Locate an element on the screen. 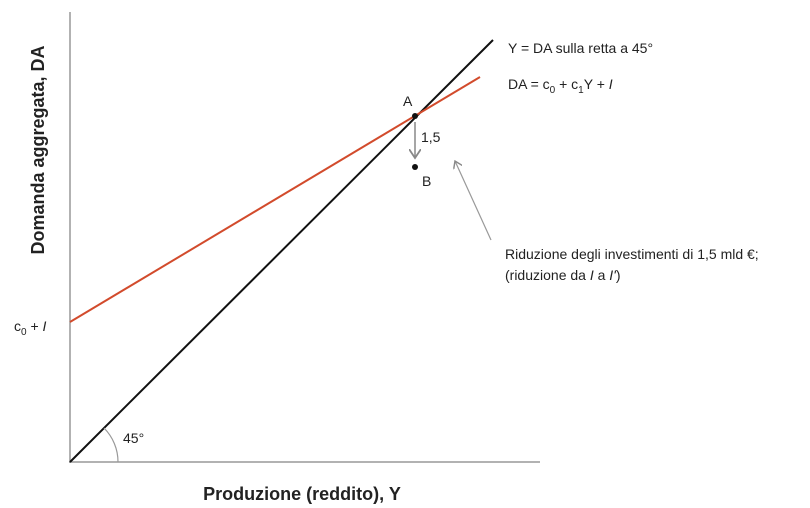 This screenshot has width=810, height=508. shift-label: 1,5 is located at coordinates (431, 137).